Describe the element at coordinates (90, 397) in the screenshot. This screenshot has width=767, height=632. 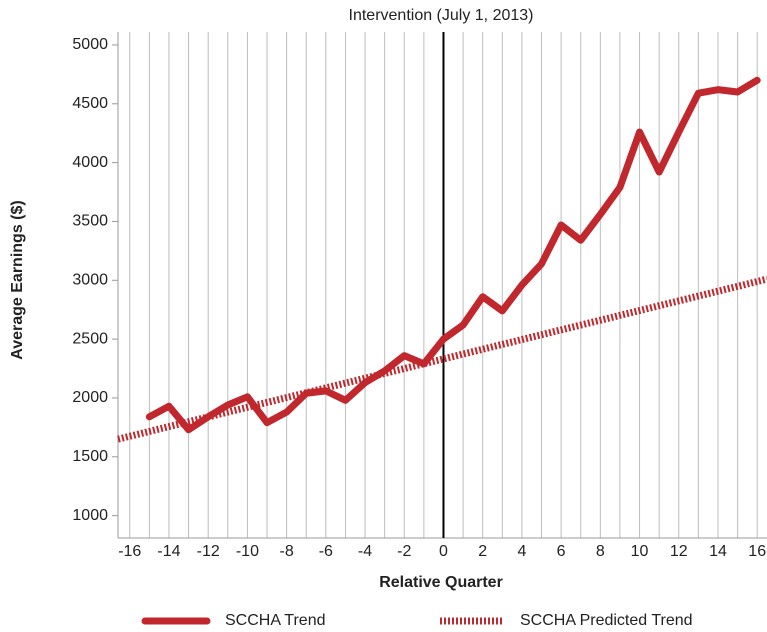
I see `y-tick-label: 2000` at that location.